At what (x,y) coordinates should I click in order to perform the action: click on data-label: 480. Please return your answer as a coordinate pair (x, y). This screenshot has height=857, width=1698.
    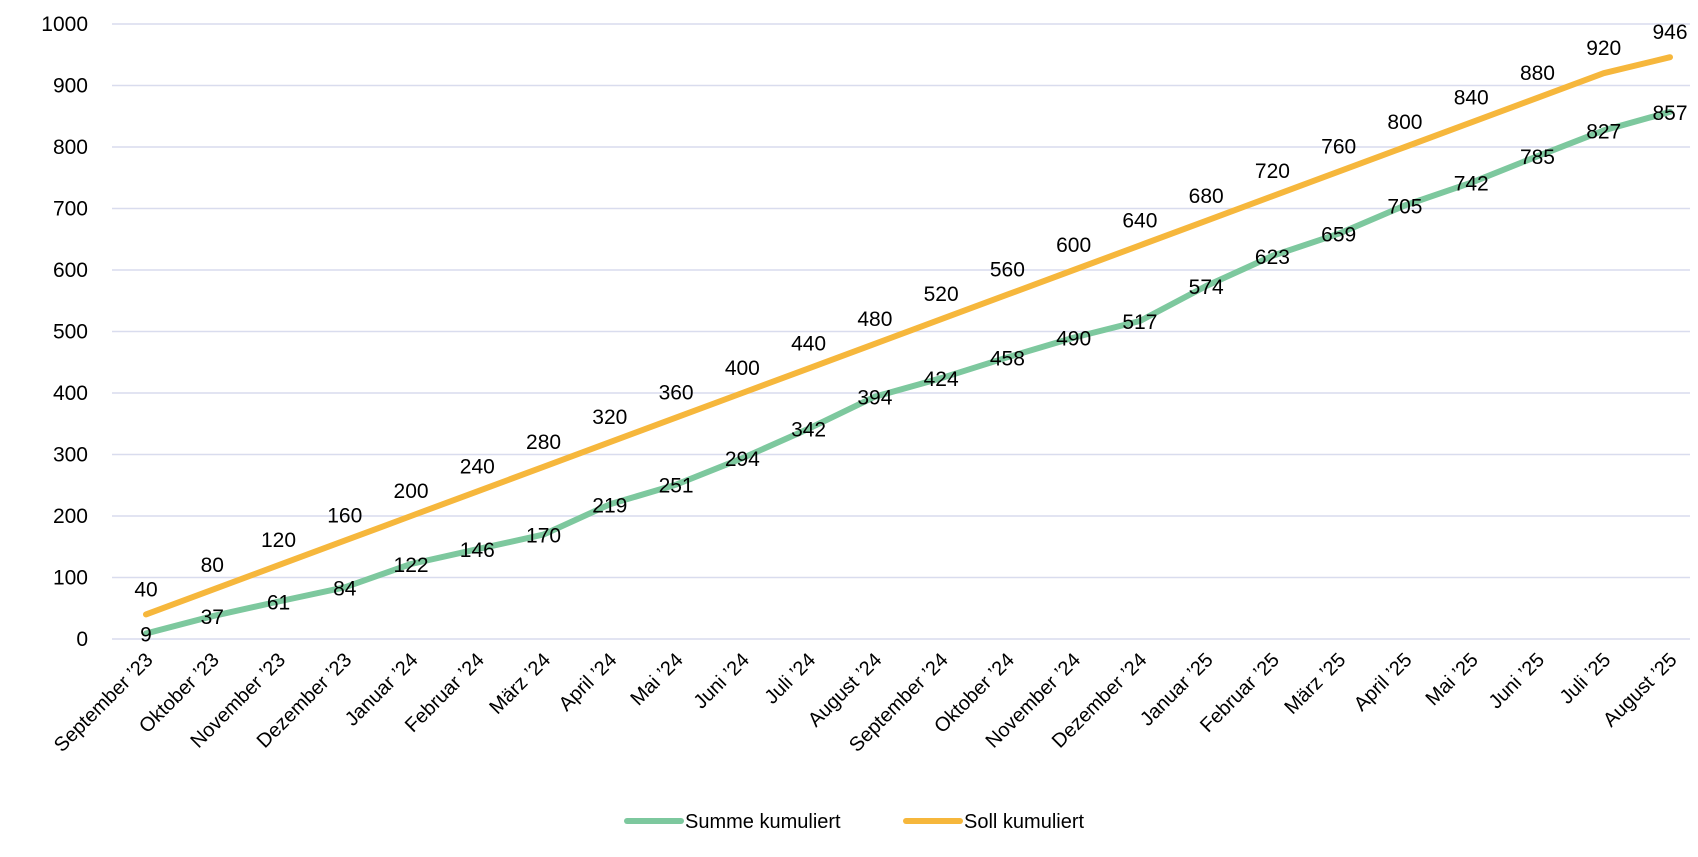
    Looking at the image, I should click on (874, 319).